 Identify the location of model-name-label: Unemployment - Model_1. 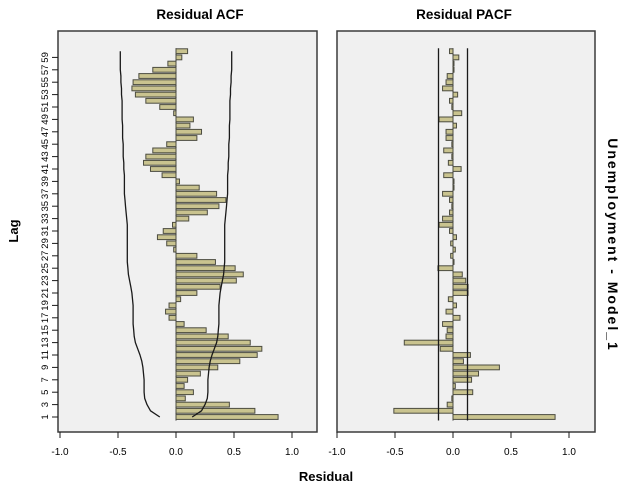
(613, 245).